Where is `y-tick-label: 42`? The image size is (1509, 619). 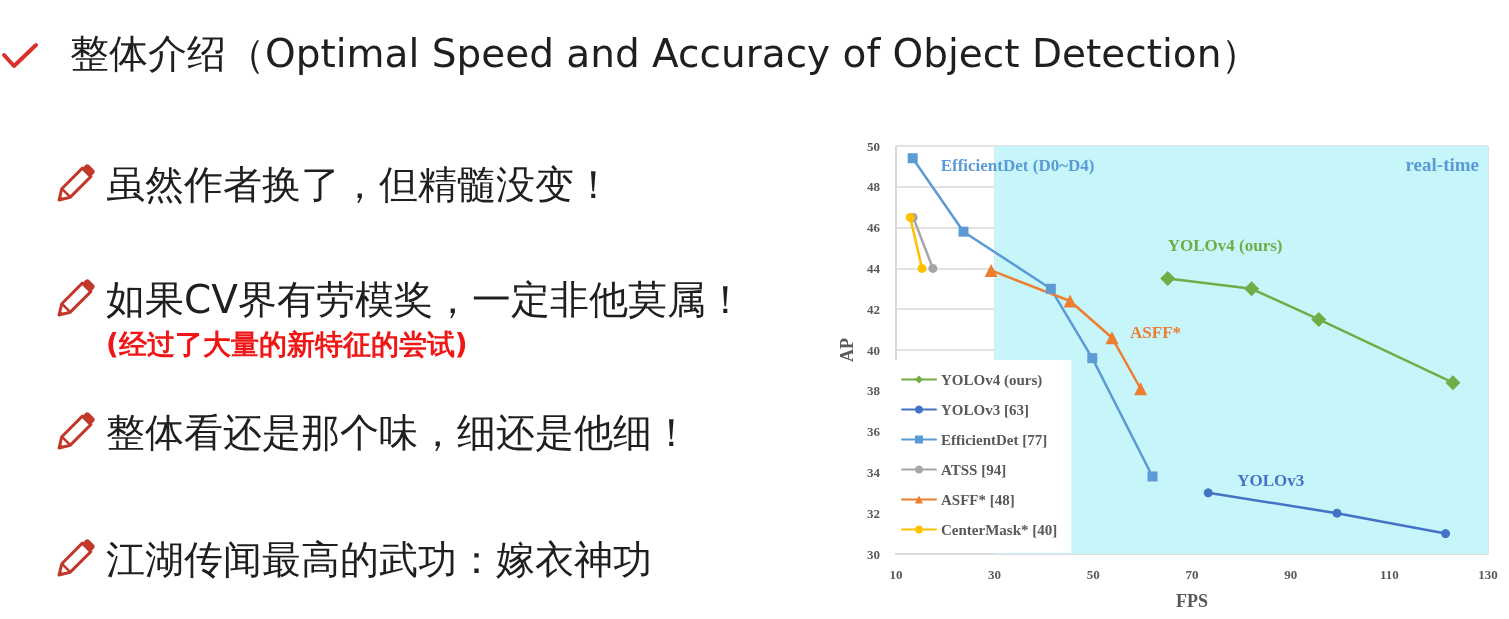
y-tick-label: 42 is located at coordinates (873, 309).